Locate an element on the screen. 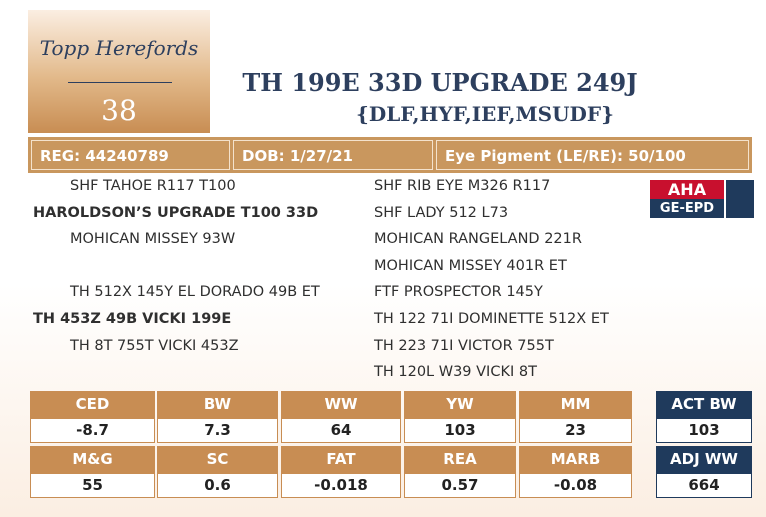  logo-rule is located at coordinates (120, 82).